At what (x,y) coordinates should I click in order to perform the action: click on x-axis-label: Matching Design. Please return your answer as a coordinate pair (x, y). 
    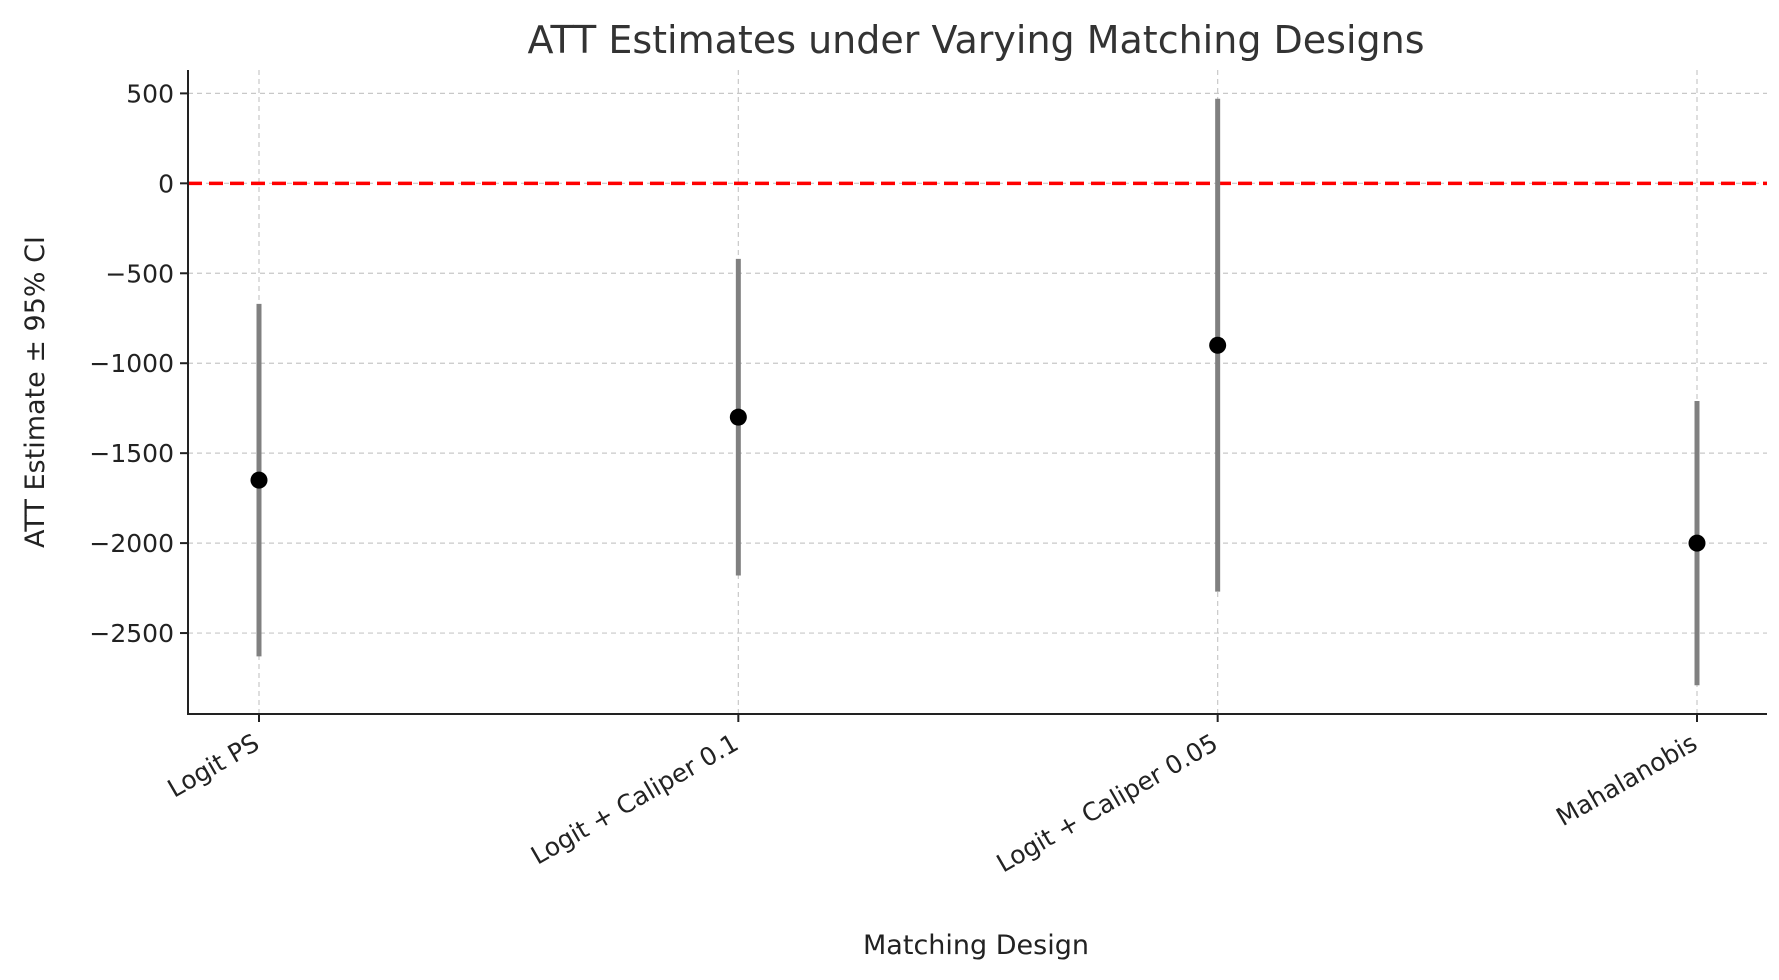
    Looking at the image, I should click on (976, 945).